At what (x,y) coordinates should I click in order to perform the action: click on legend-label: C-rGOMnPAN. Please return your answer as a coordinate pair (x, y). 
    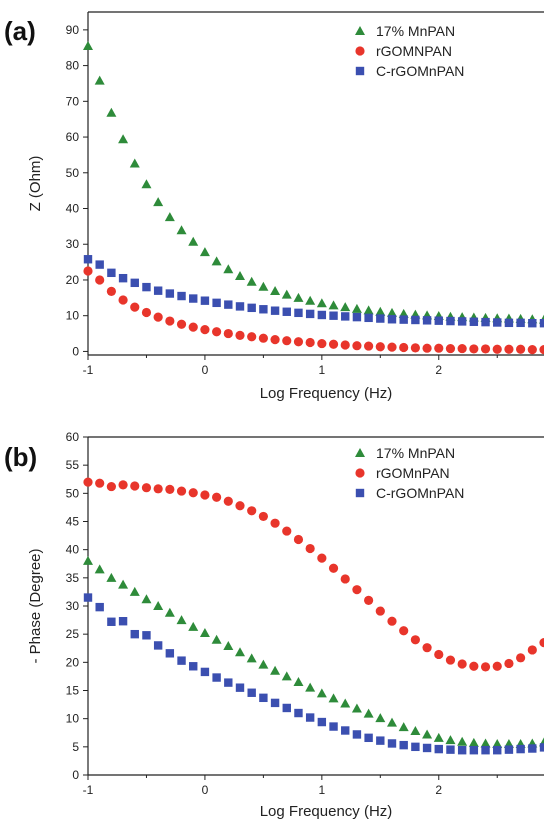
    Looking at the image, I should click on (420, 71).